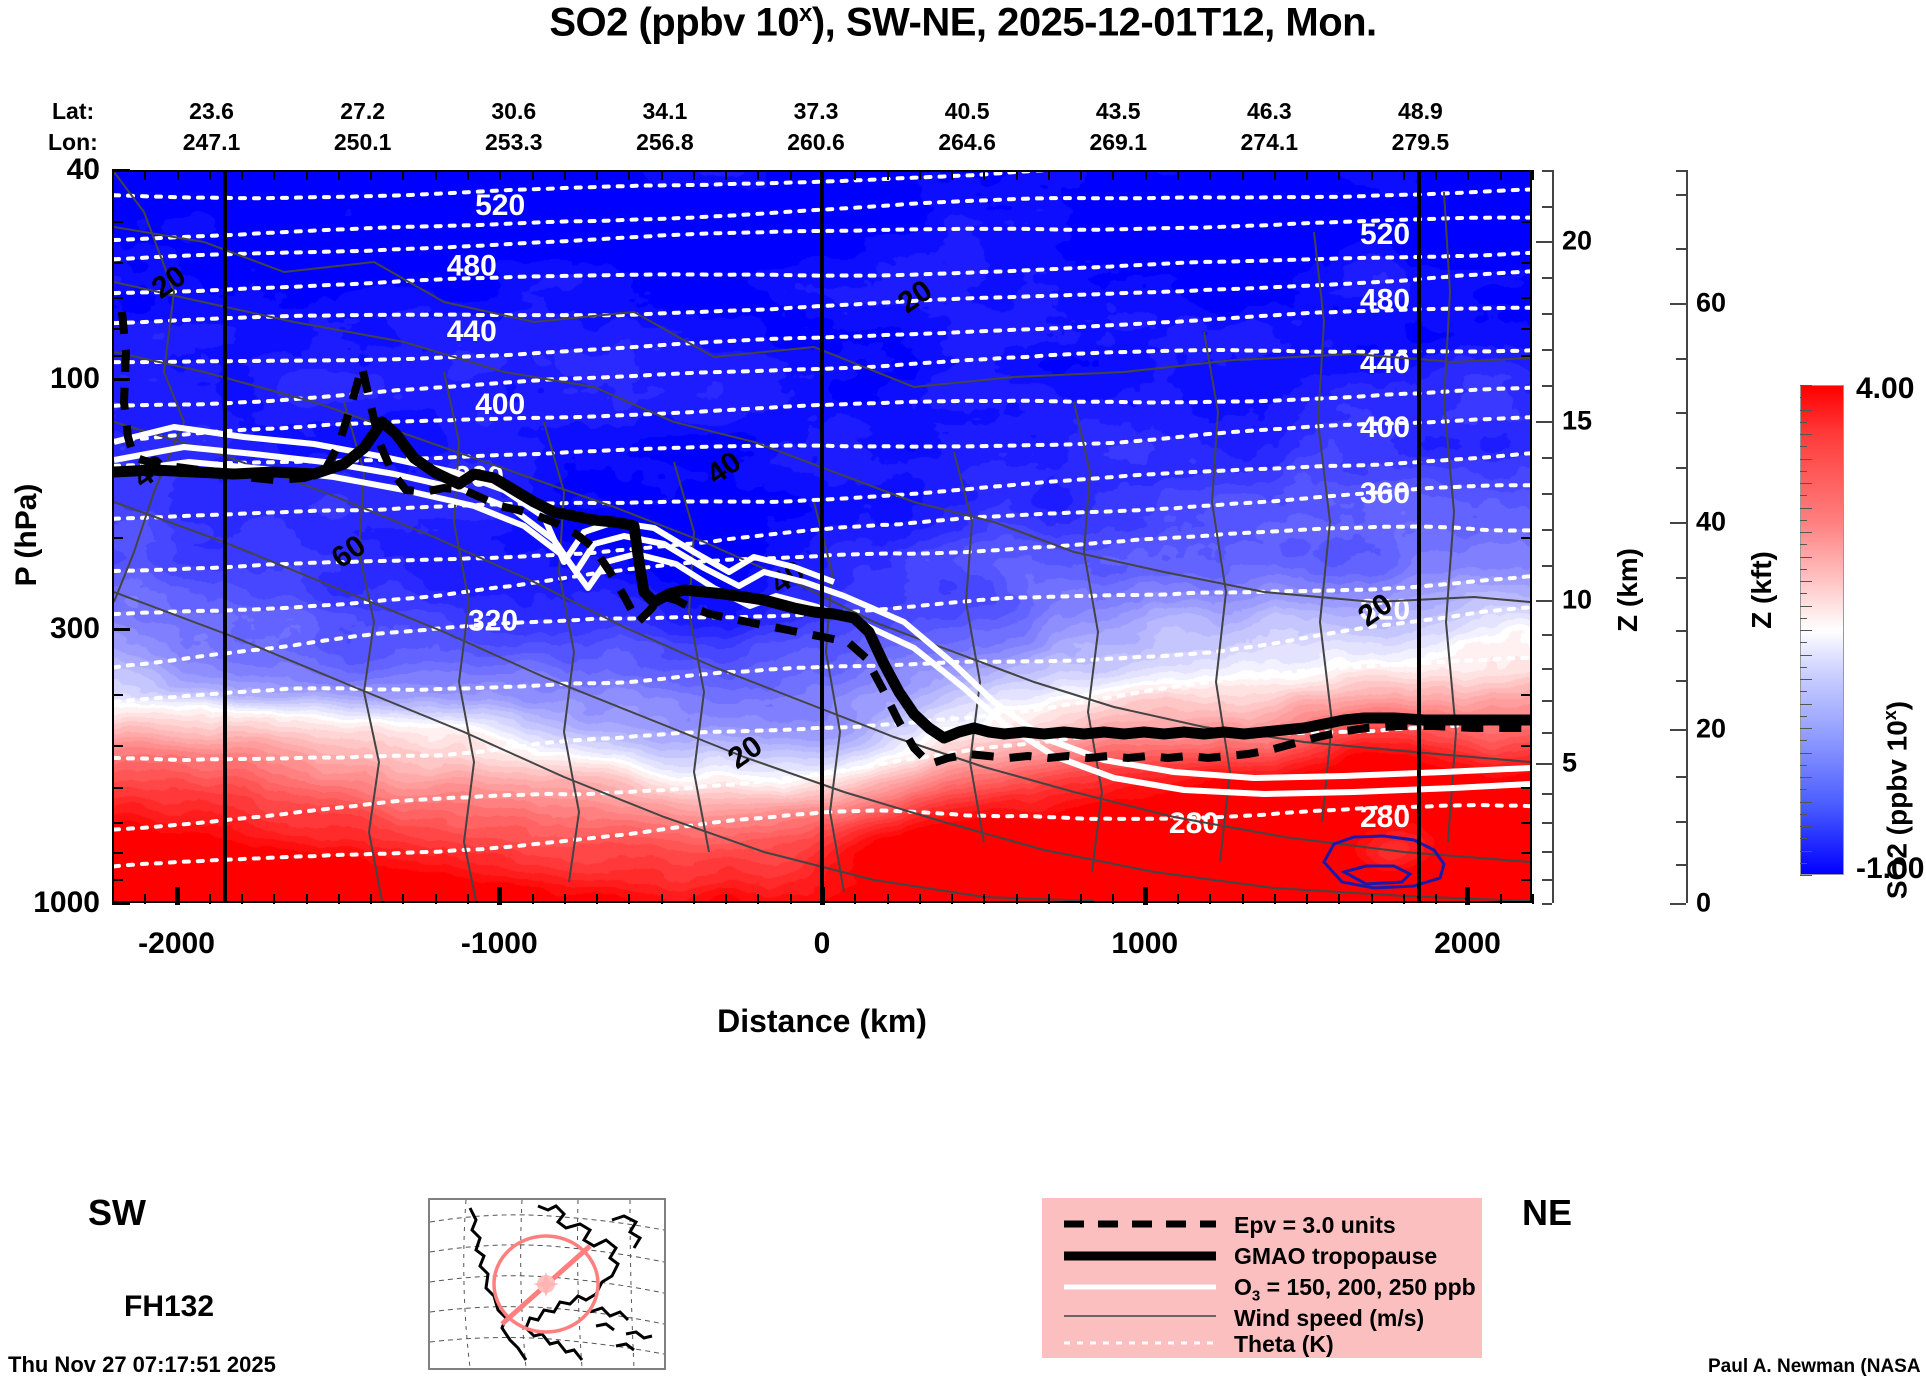 Image resolution: width=1926 pixels, height=1394 pixels. What do you see at coordinates (83, 169) in the screenshot?
I see `p-axis-tick-label: 40` at bounding box center [83, 169].